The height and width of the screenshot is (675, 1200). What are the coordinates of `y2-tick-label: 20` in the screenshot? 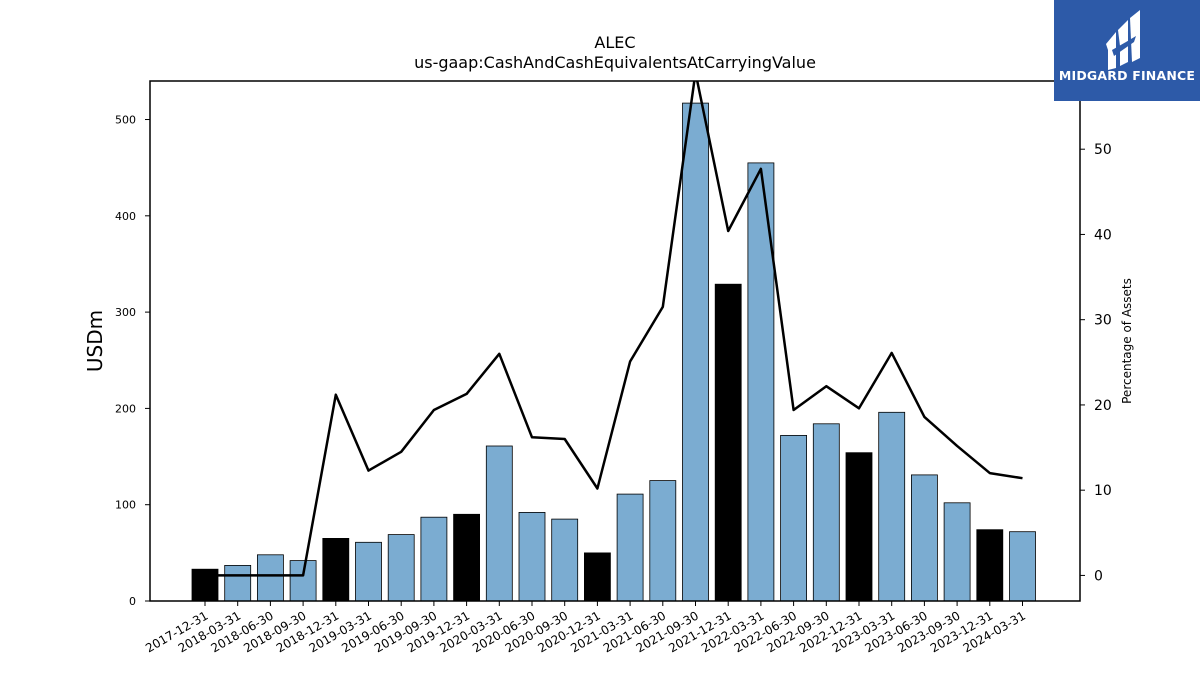 It's located at (1103, 406).